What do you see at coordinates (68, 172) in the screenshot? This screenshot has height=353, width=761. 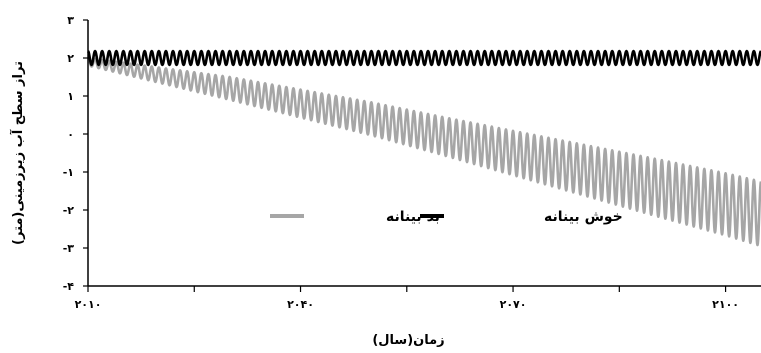 I see `y-tick-label: -۱` at bounding box center [68, 172].